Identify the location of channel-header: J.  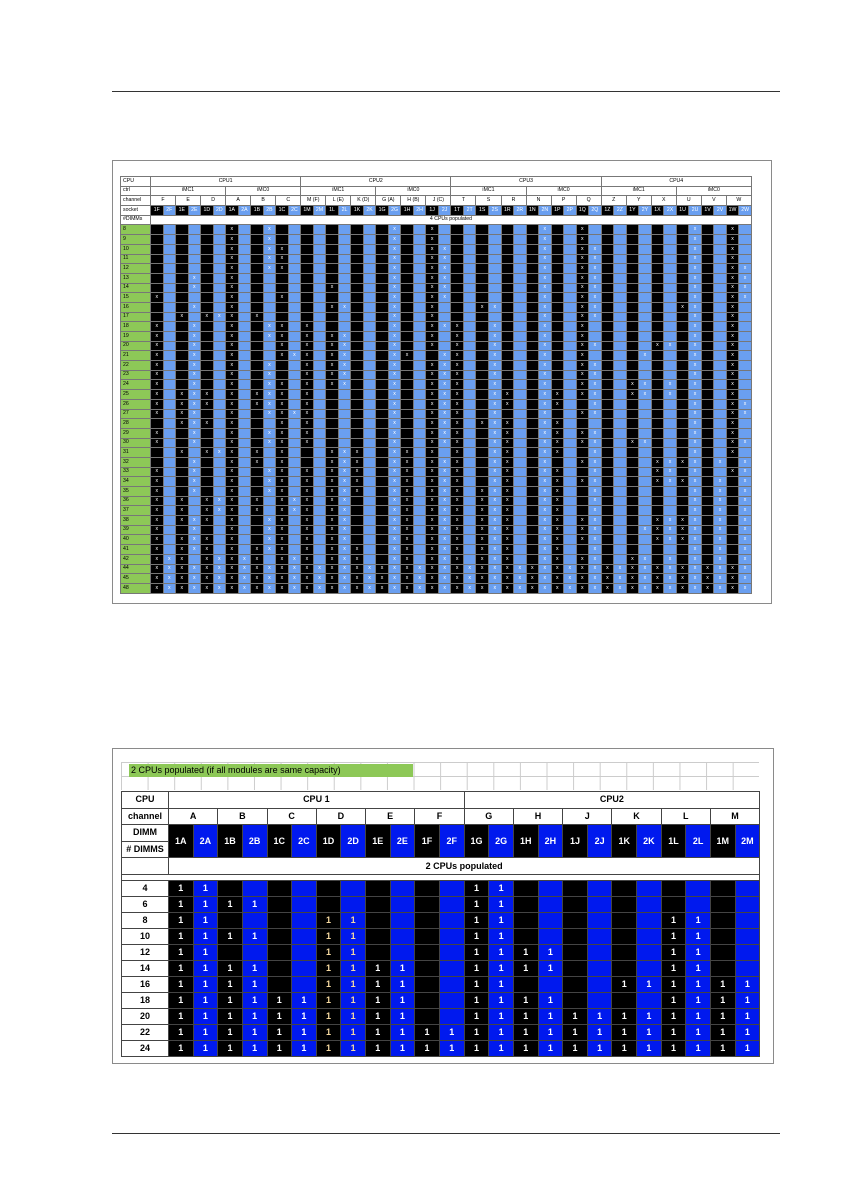
(587, 816).